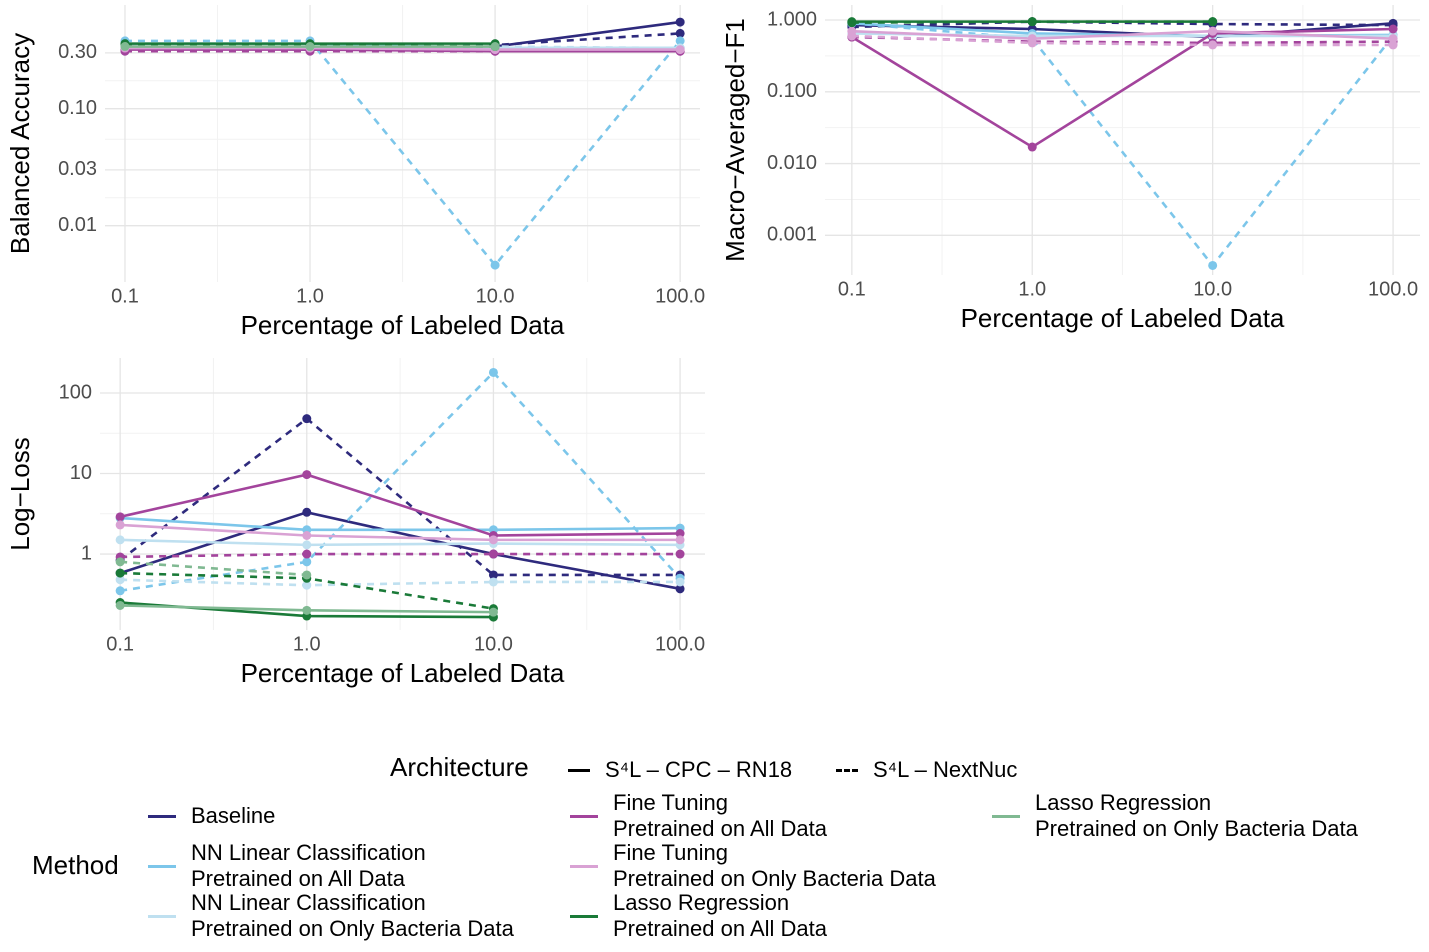  Describe the element at coordinates (20, 143) in the screenshot. I see `y-axis-title: Balanced Accuracy` at that location.